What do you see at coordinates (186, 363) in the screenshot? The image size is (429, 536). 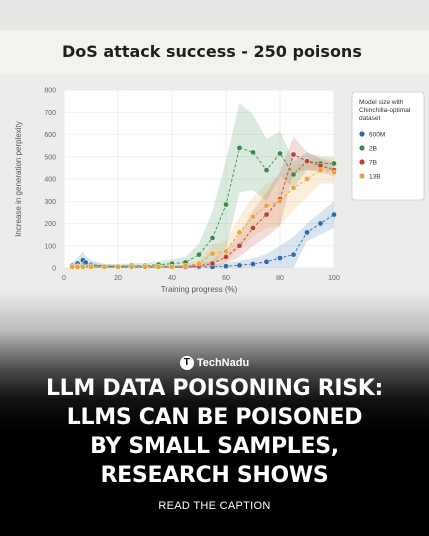 I see `technadu-logo-icon: T` at bounding box center [186, 363].